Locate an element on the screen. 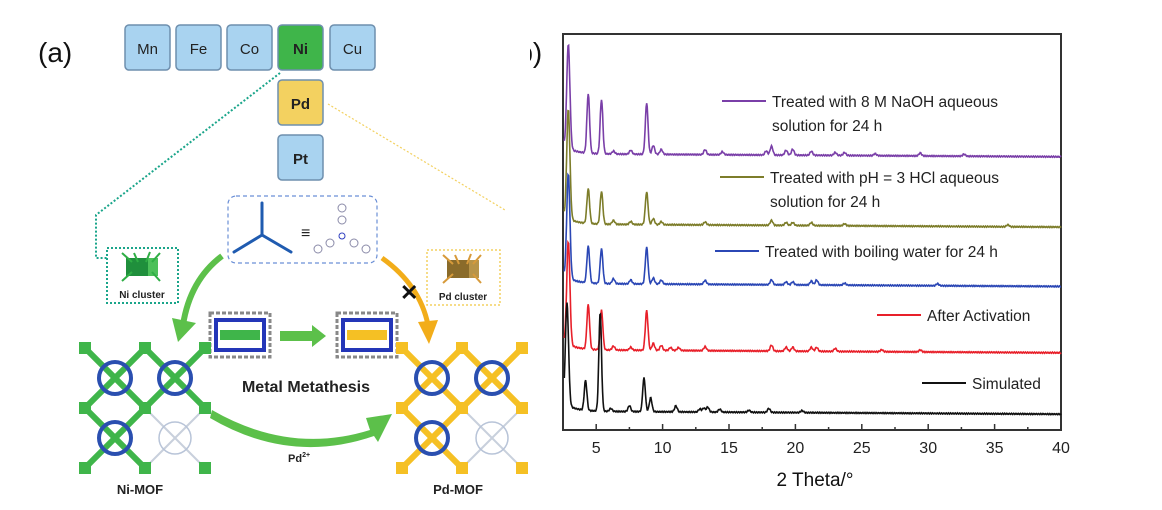 This screenshot has height=510, width=1162. green-curved-arrow is located at coordinates (202, 289).